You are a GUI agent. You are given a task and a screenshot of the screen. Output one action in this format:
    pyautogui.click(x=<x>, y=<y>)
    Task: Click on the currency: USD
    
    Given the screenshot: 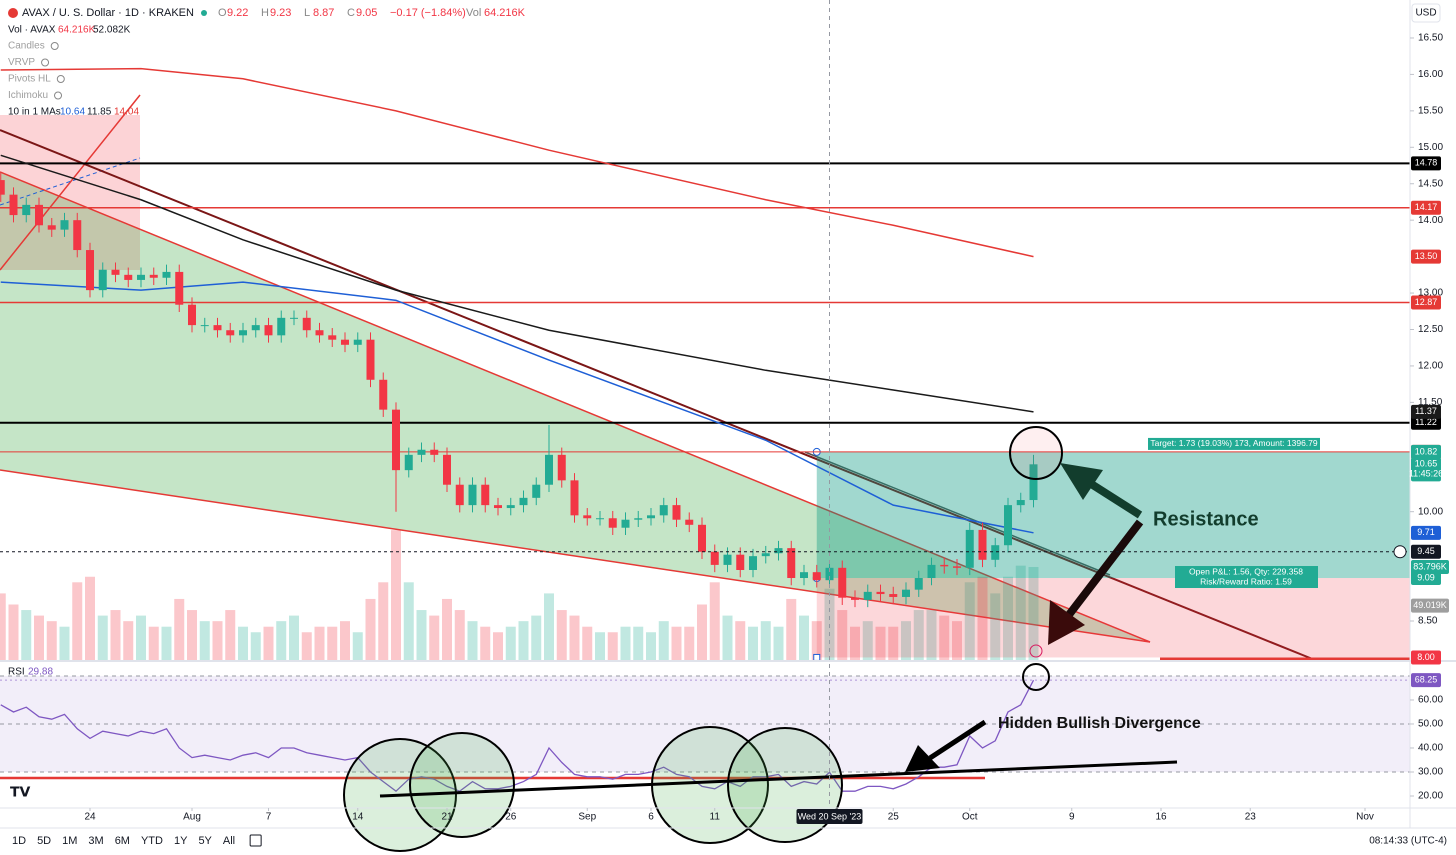 What is the action you would take?
    pyautogui.click(x=1425, y=13)
    